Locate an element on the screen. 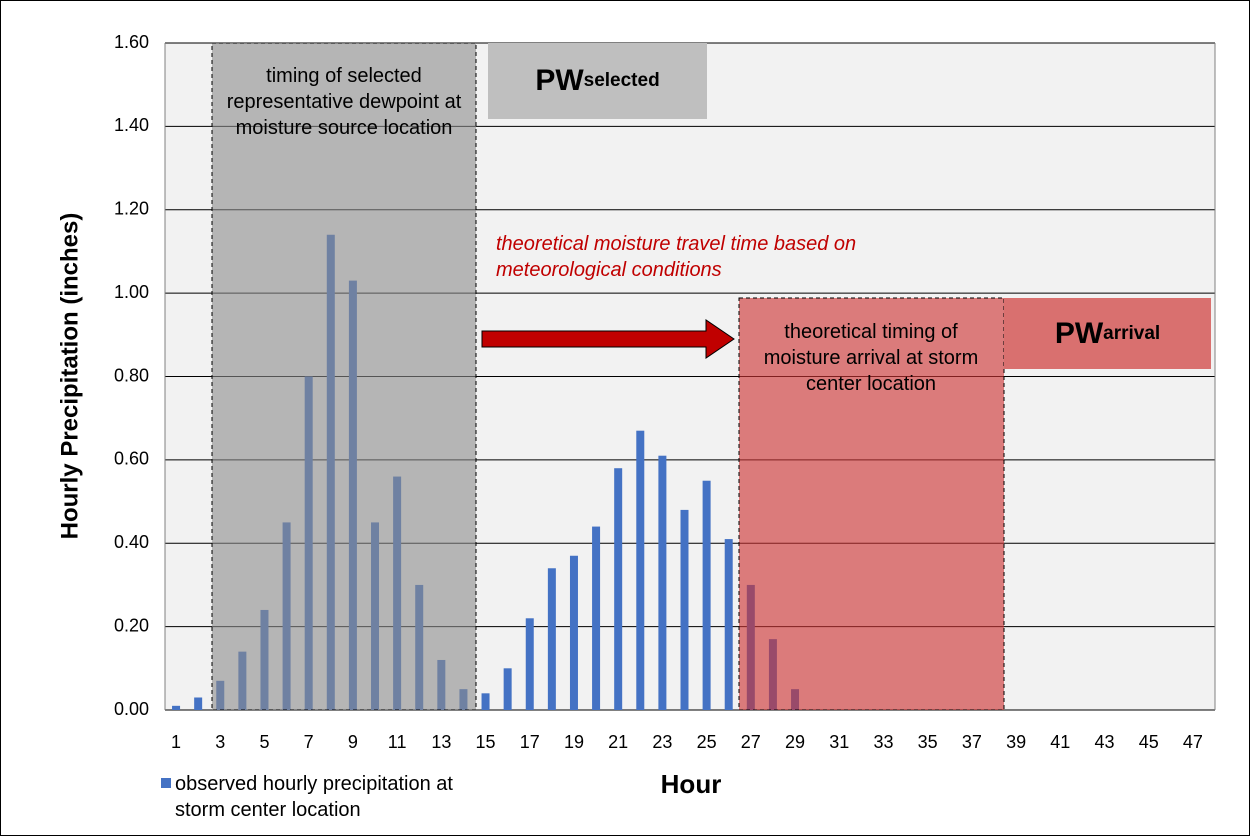 This screenshot has height=836, width=1250. y-tick-label: 0.60 is located at coordinates (131, 459).